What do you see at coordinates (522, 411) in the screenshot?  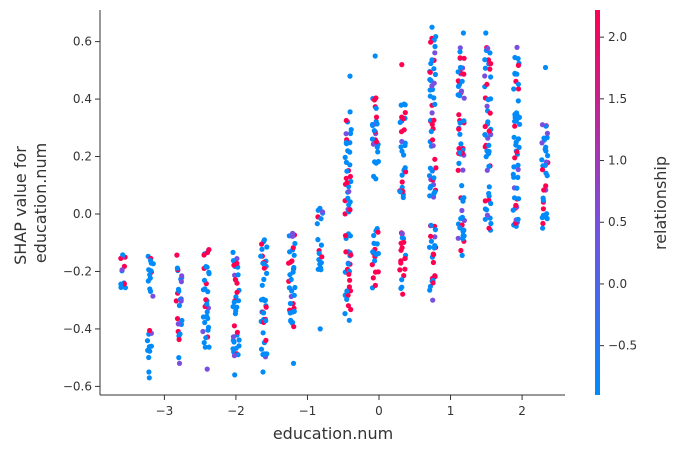 I see `x-tick-label: 2` at bounding box center [522, 411].